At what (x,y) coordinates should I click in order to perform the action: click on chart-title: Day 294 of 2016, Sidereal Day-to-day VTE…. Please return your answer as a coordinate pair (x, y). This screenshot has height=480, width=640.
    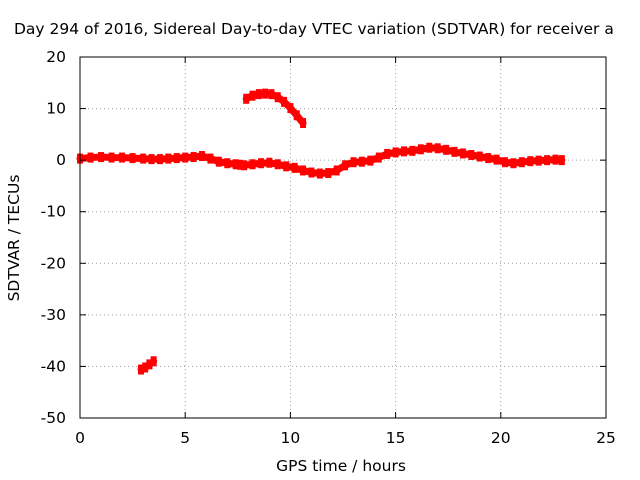
    Looking at the image, I should click on (314, 29).